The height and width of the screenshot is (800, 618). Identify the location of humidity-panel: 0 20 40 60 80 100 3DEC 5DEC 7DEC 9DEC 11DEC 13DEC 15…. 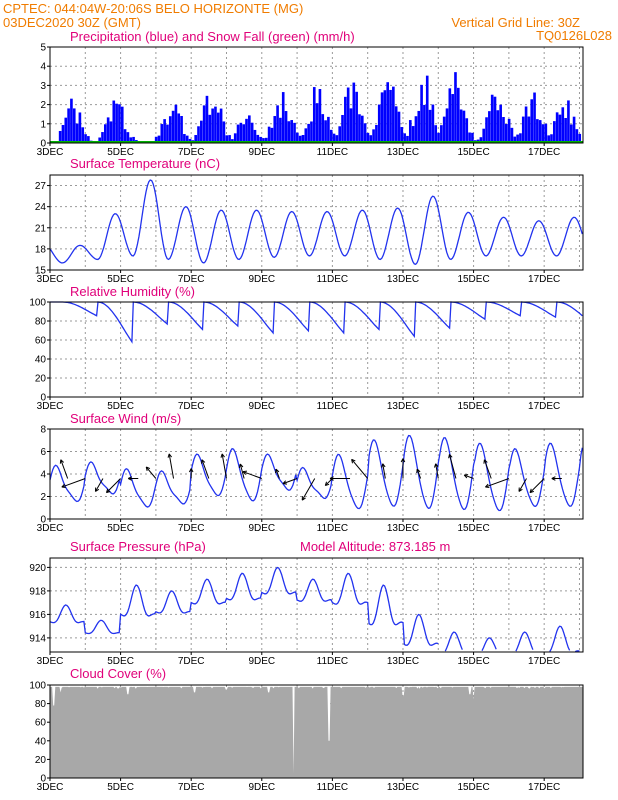
(306, 355).